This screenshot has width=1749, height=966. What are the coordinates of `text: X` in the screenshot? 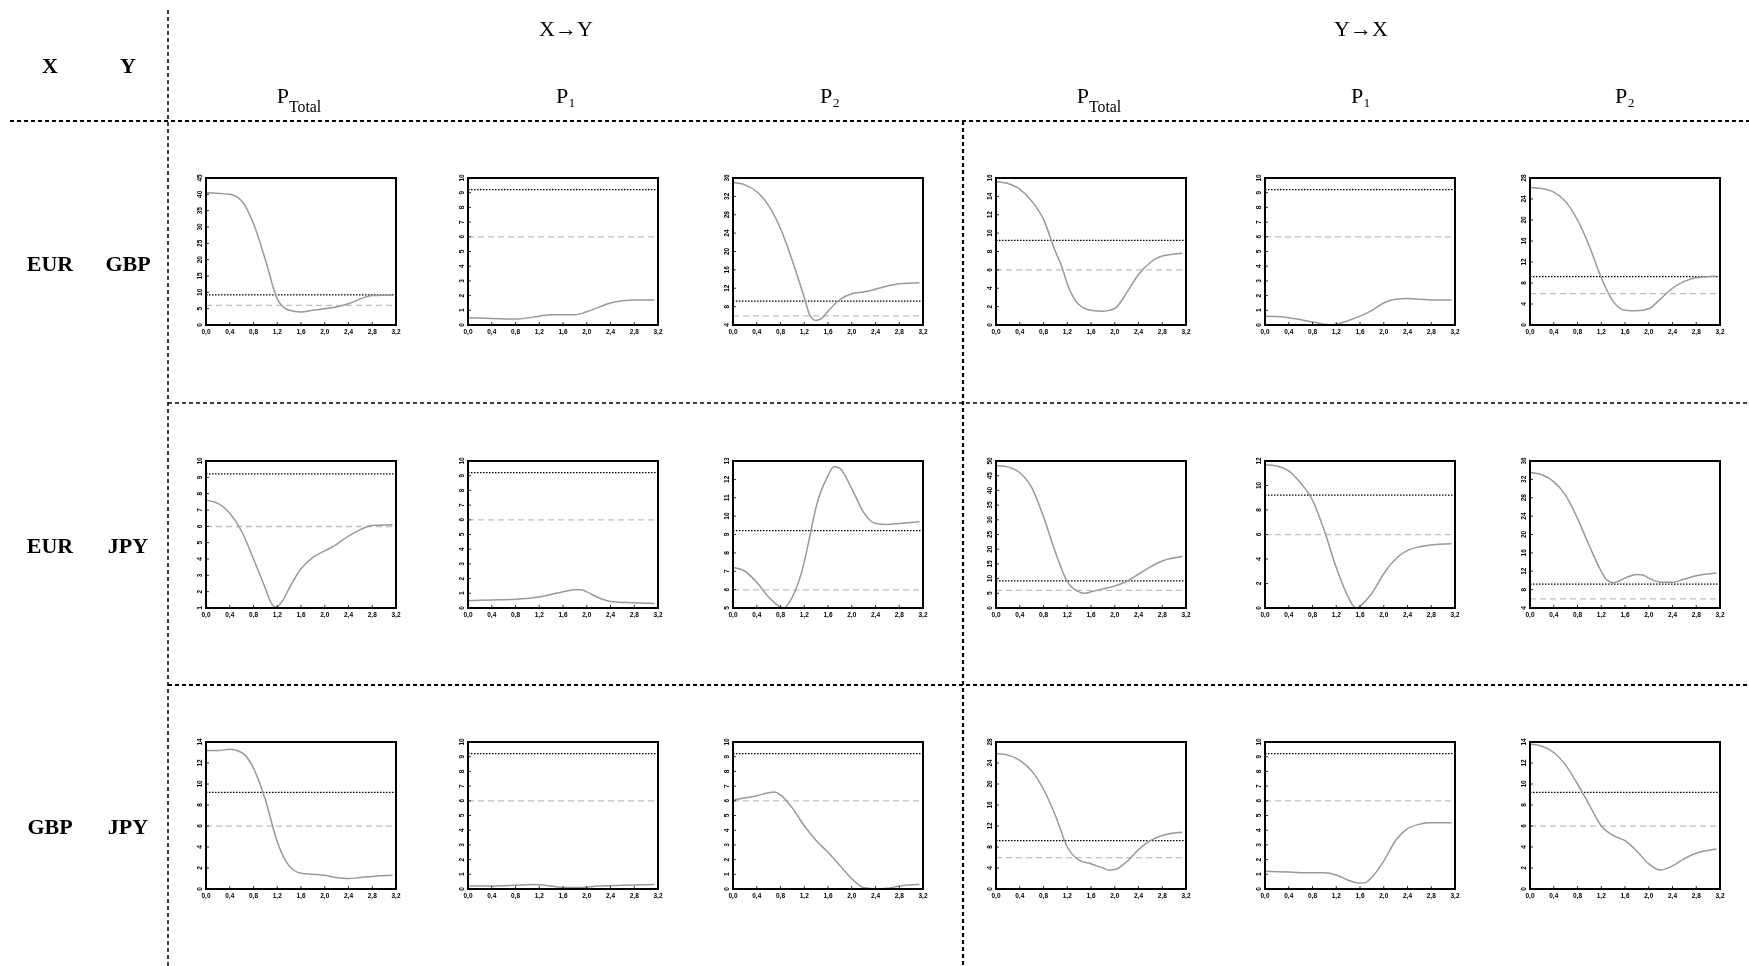 It's located at (50, 65).